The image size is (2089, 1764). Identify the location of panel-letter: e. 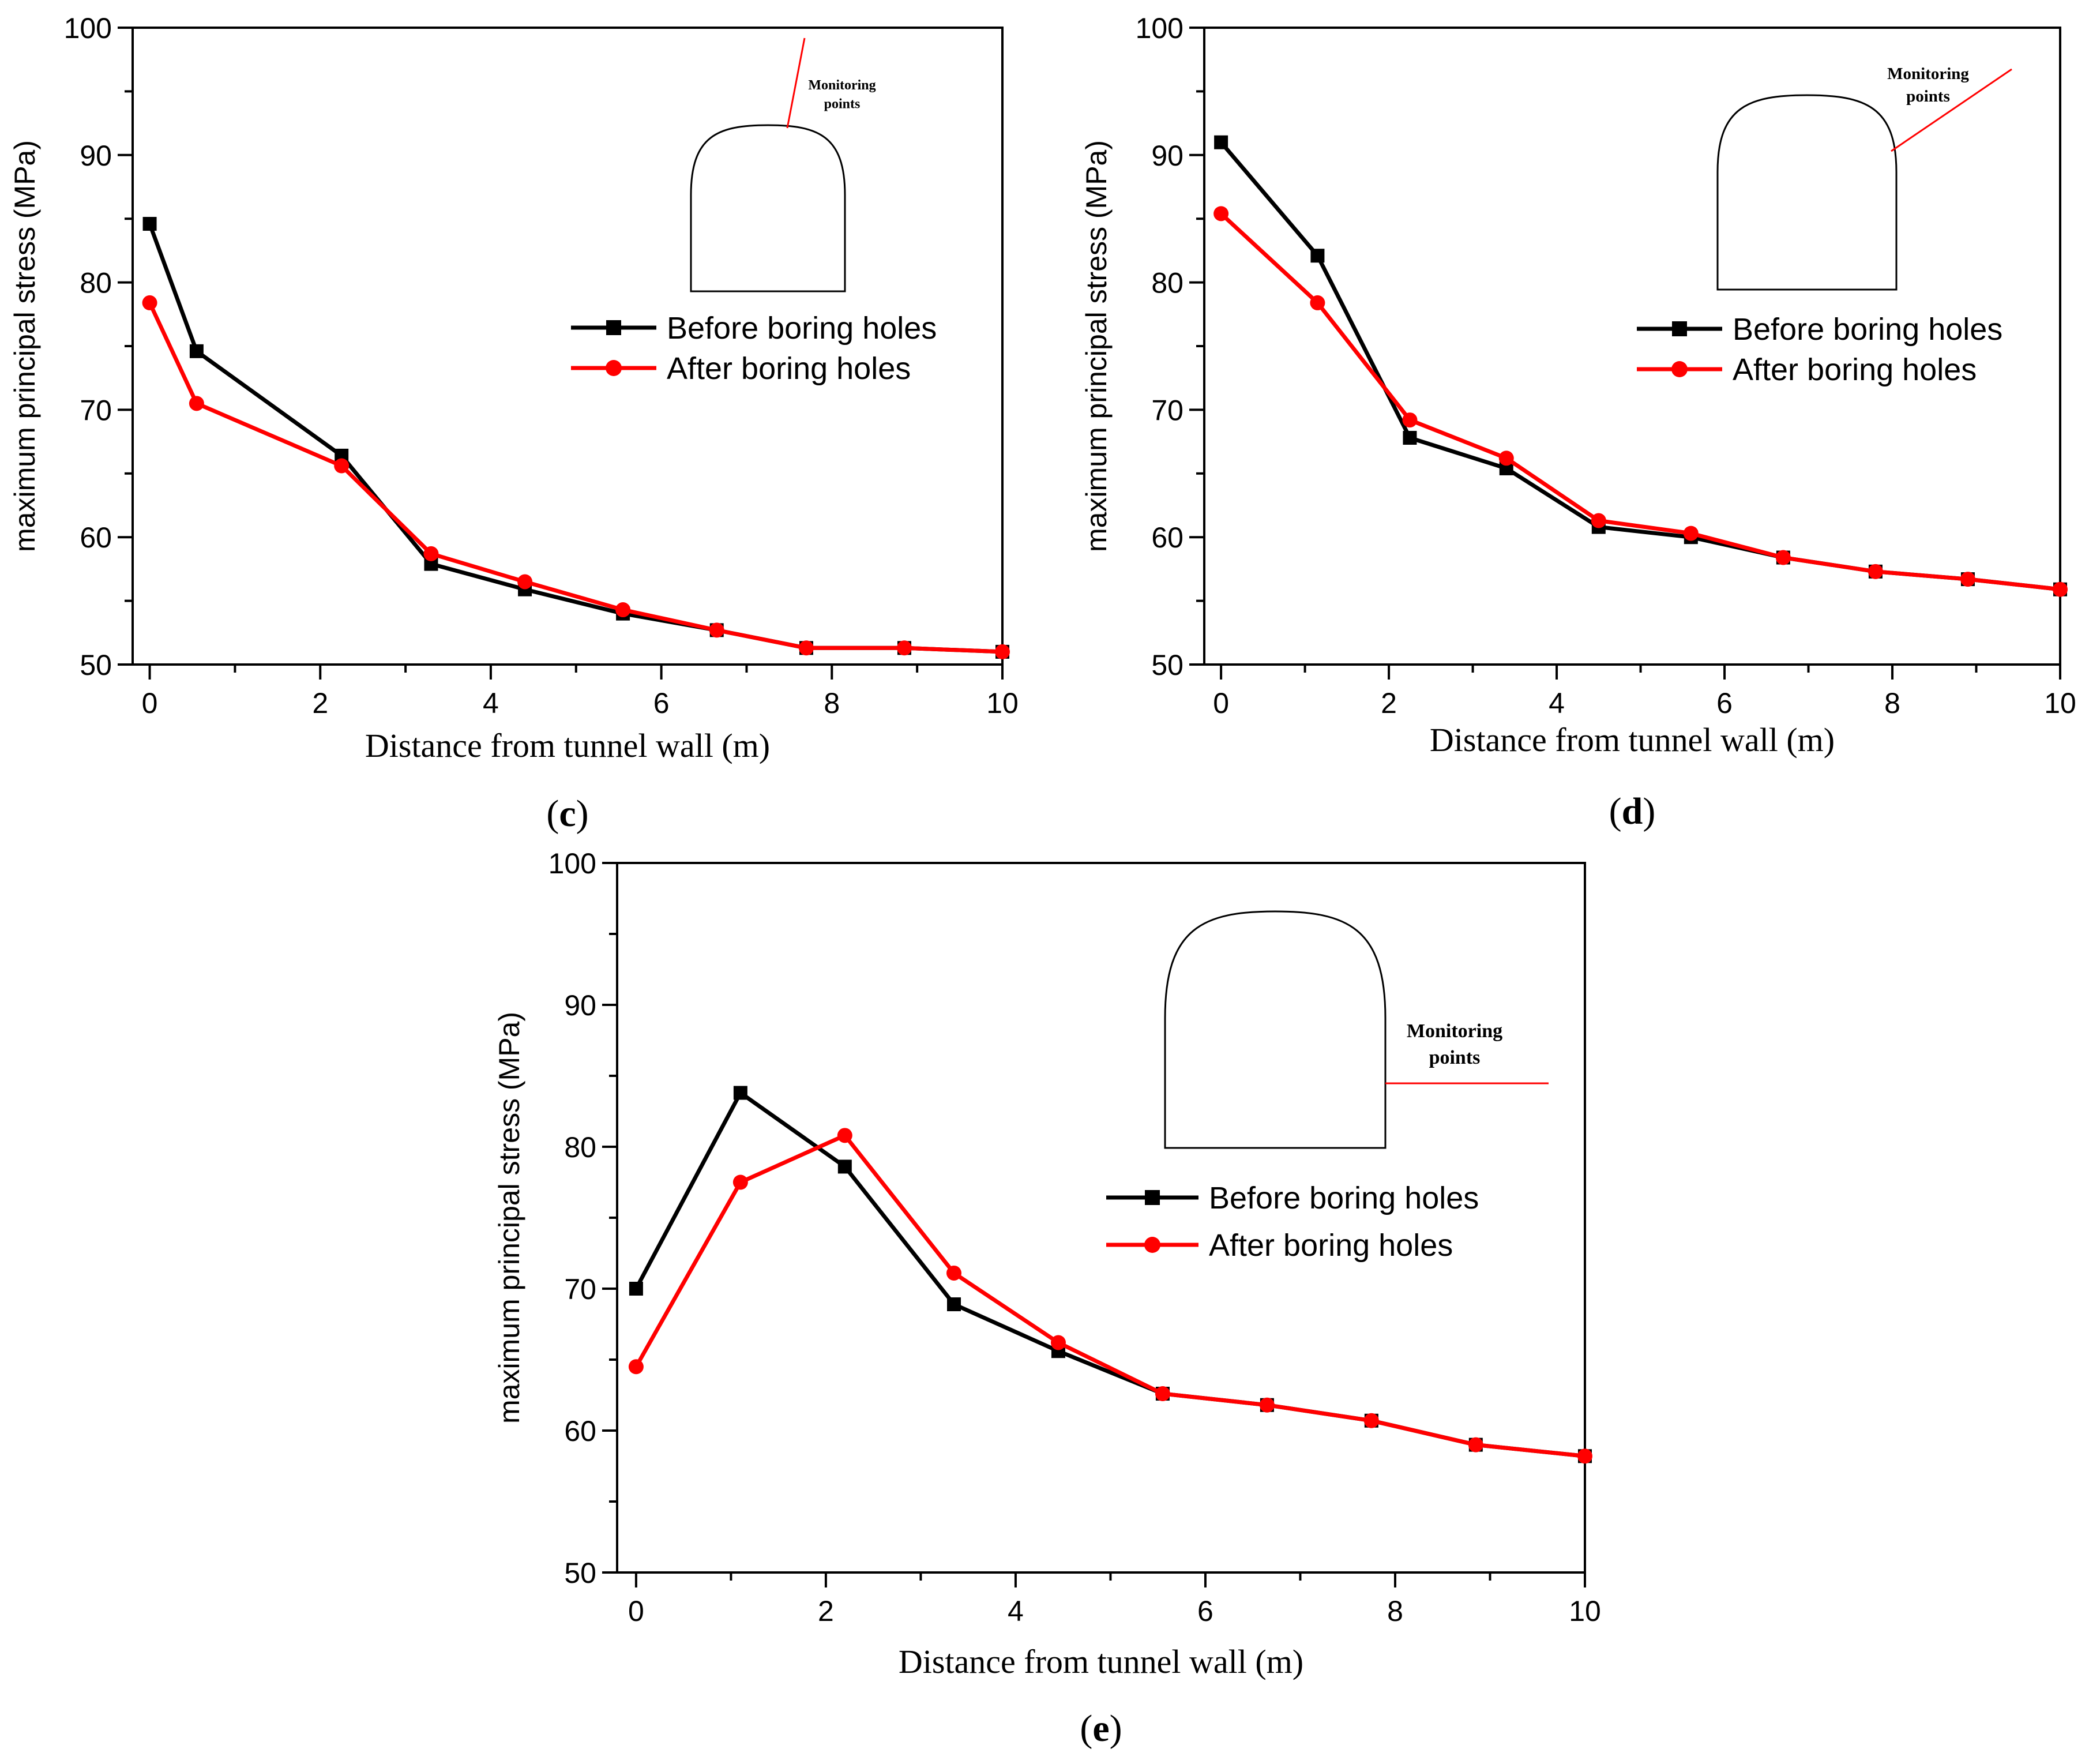
(1100, 1728).